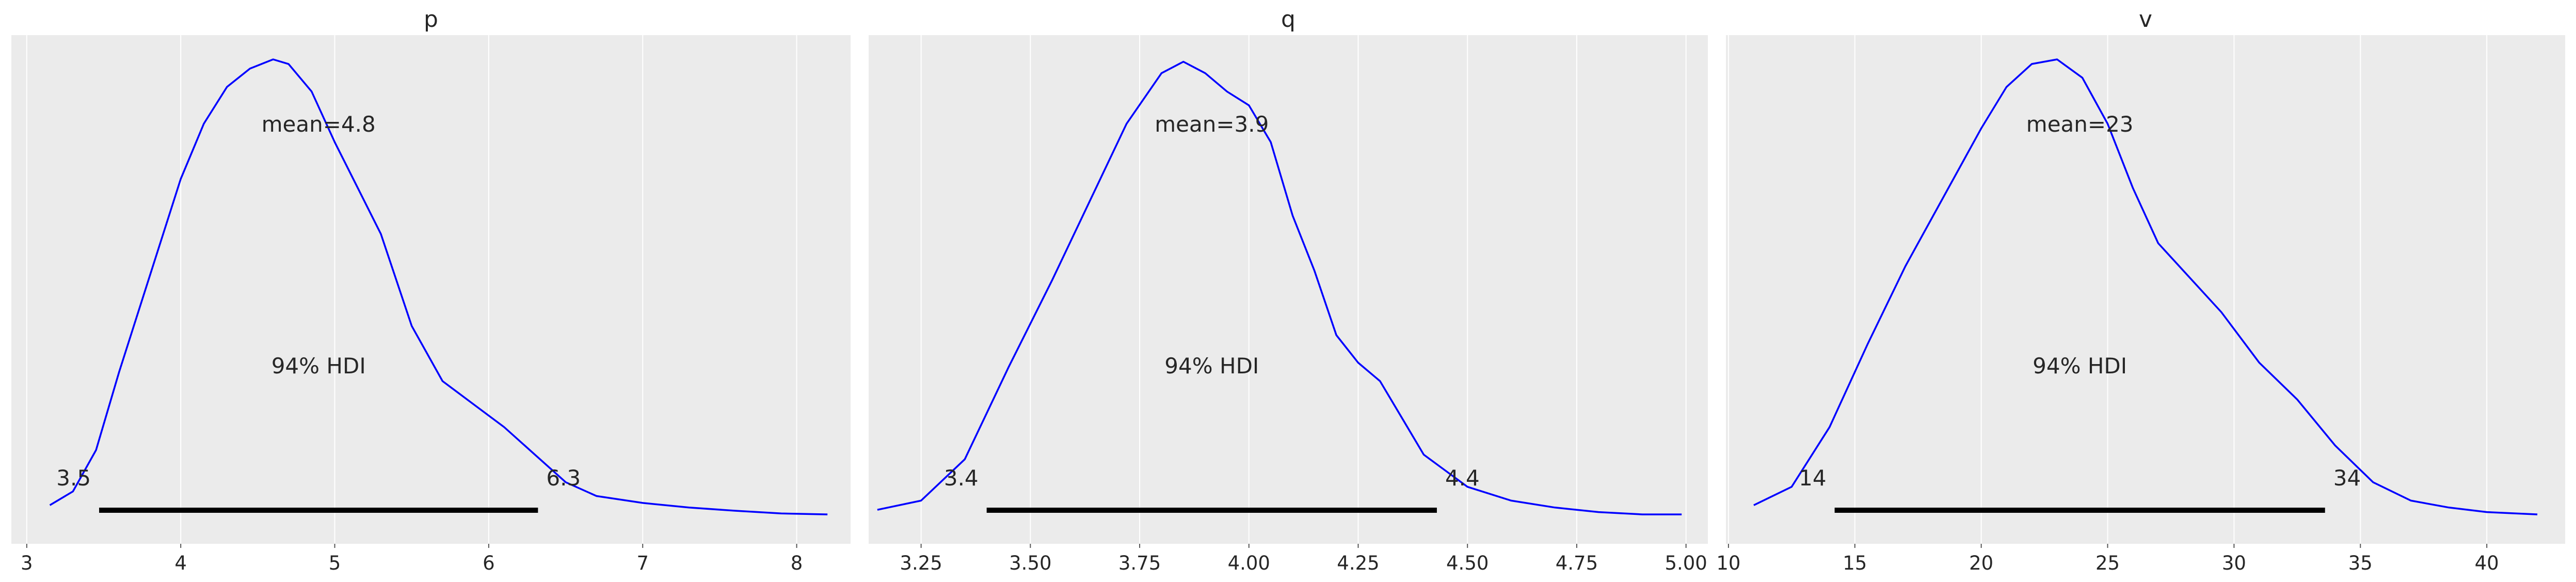 The height and width of the screenshot is (582, 2576). Describe the element at coordinates (335, 563) in the screenshot. I see `x-tick-label: 5` at that location.